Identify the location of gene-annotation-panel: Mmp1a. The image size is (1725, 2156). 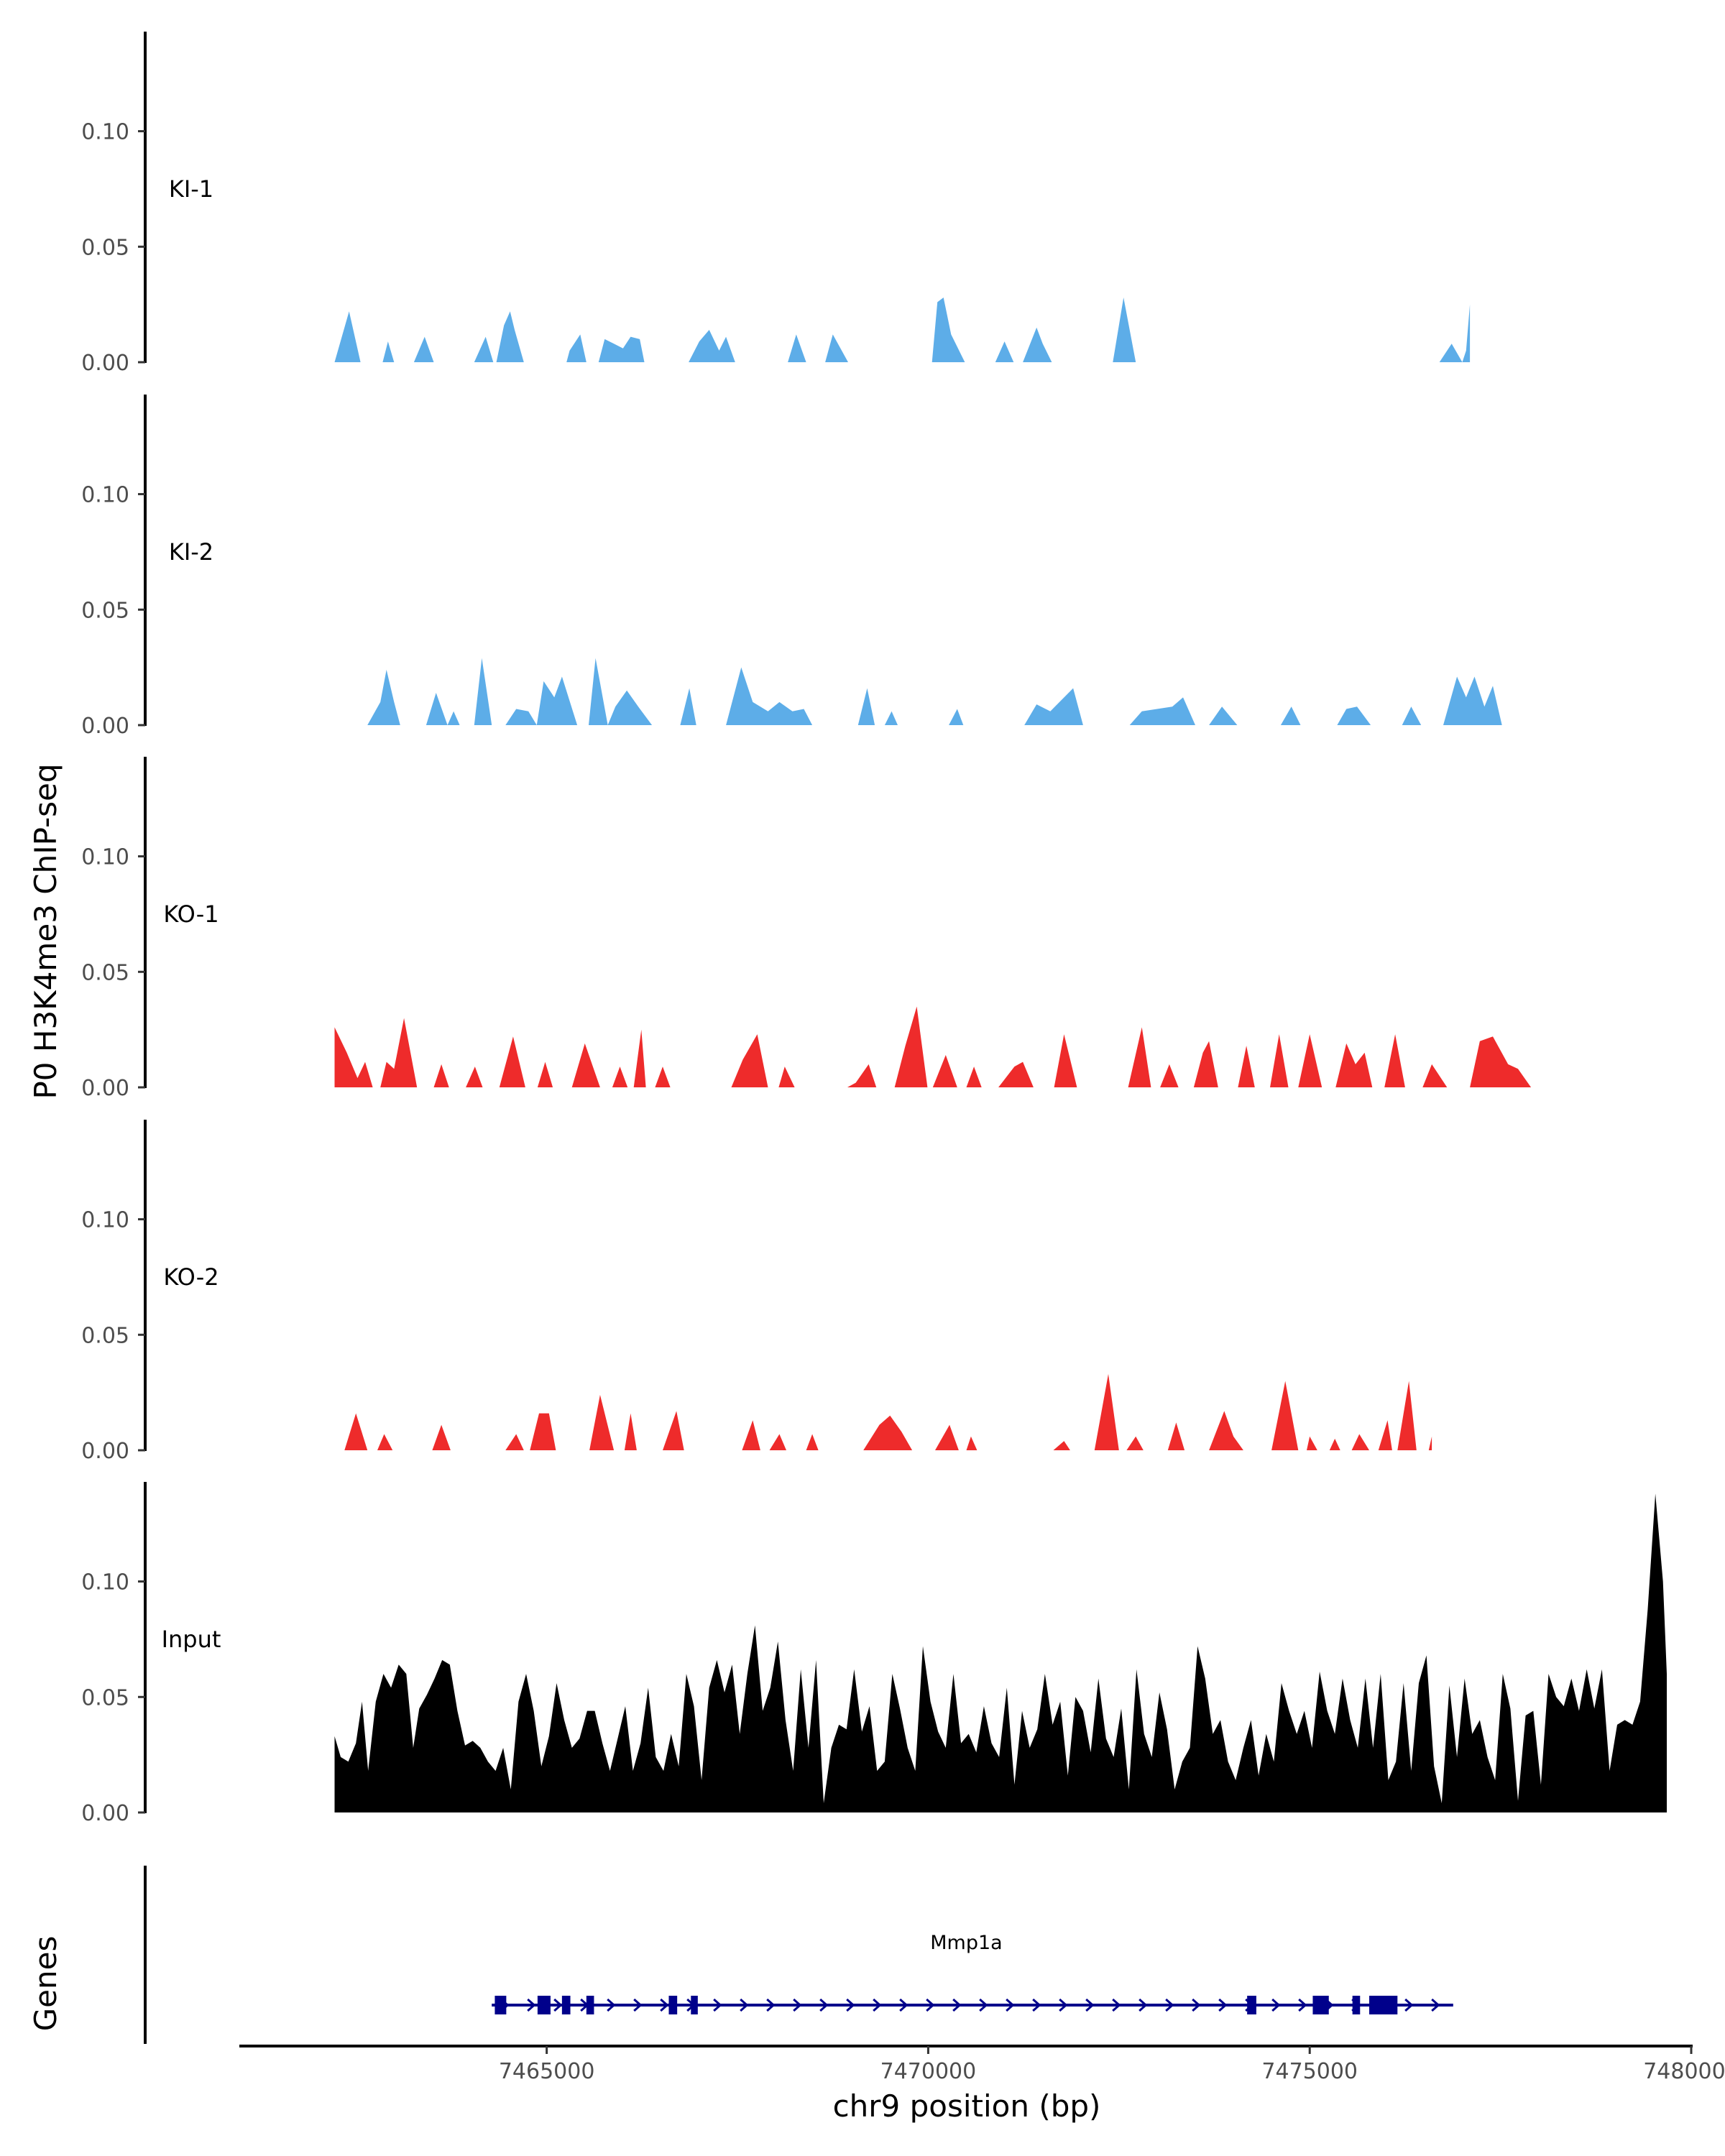
(798, 1955).